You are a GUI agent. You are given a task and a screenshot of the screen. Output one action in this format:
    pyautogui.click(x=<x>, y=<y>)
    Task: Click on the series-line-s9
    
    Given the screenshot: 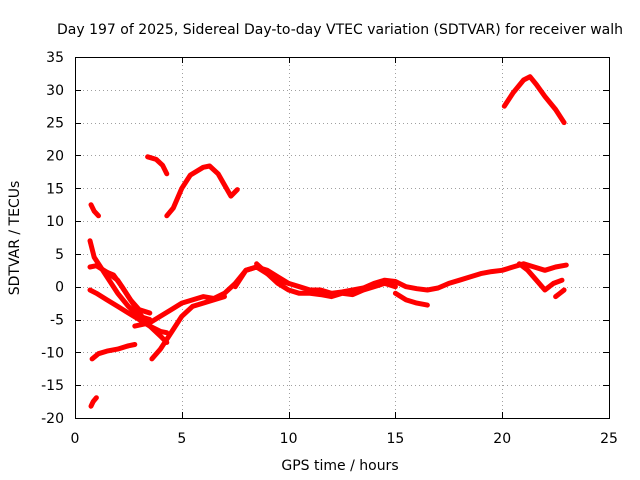 What is the action you would take?
    pyautogui.click(x=128, y=292)
    